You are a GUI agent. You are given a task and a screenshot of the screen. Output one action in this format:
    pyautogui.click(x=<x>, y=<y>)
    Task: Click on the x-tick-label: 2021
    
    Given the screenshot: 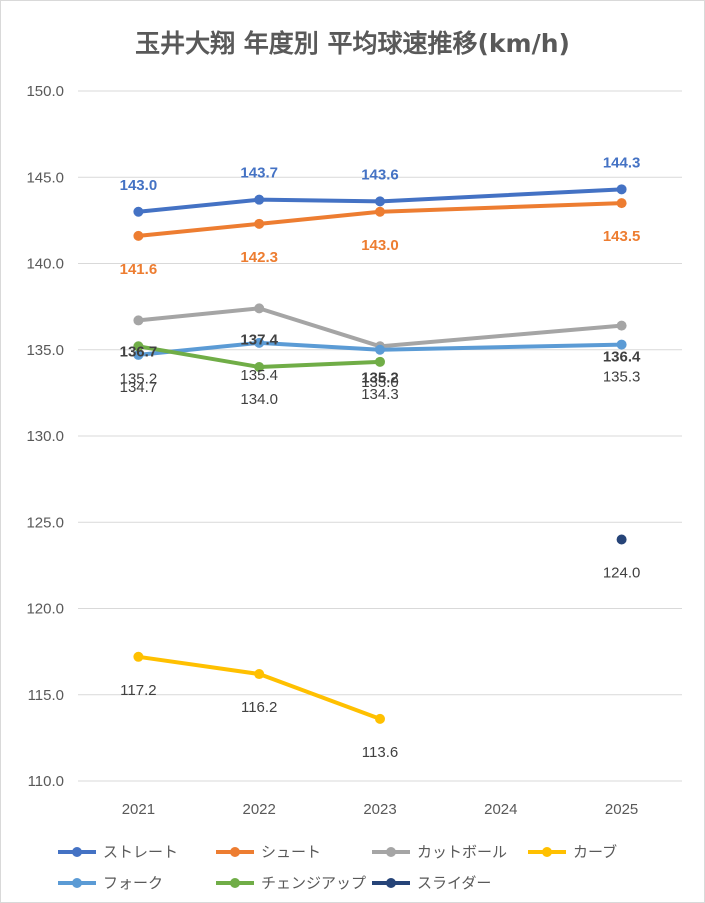 What is the action you would take?
    pyautogui.click(x=138, y=809)
    